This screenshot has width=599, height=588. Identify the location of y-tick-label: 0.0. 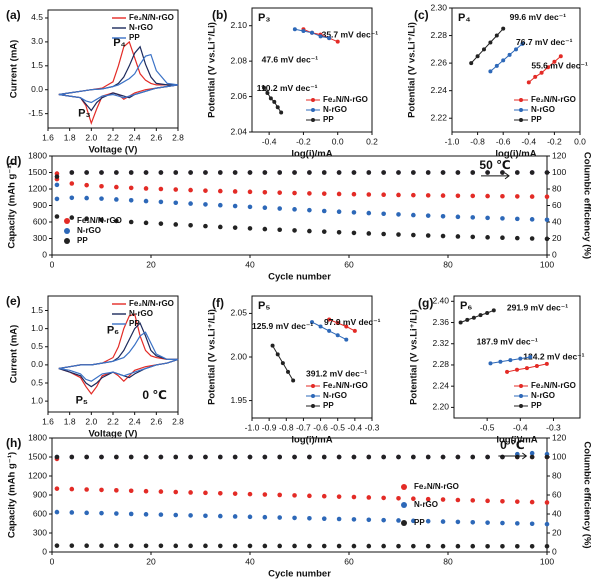
(37, 89).